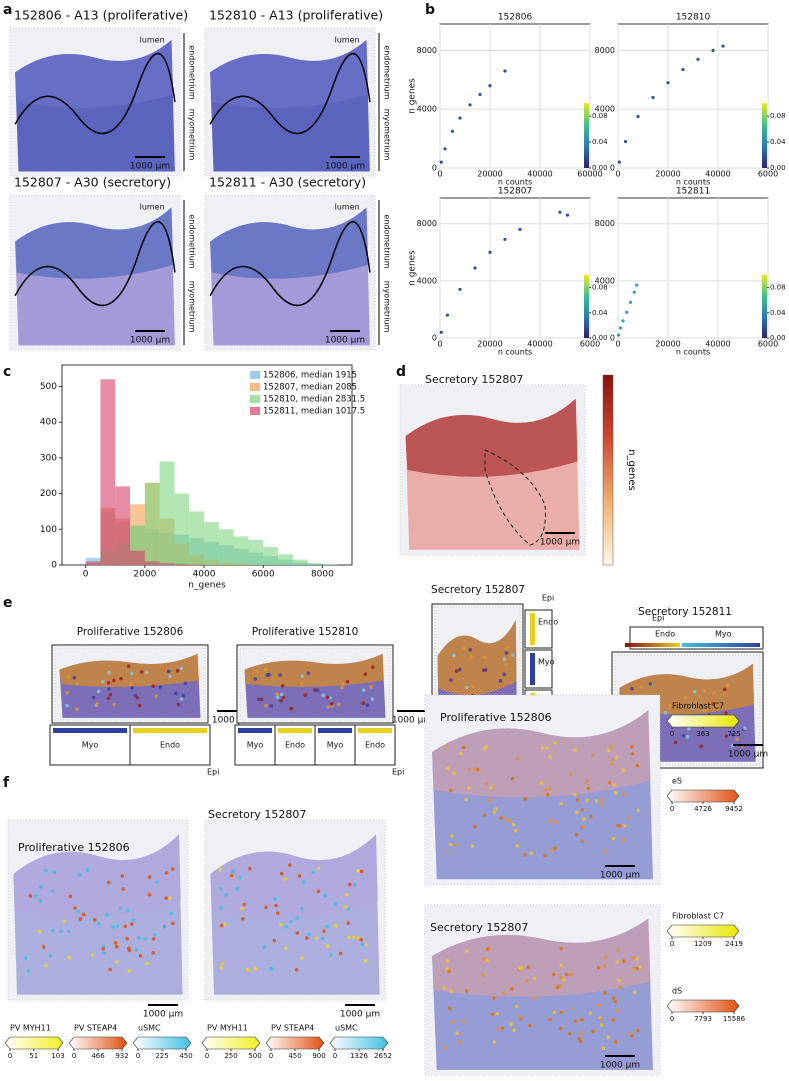 The width and height of the screenshot is (789, 1081). Describe the element at coordinates (434, 338) in the screenshot. I see `y-tick-label: 0` at that location.